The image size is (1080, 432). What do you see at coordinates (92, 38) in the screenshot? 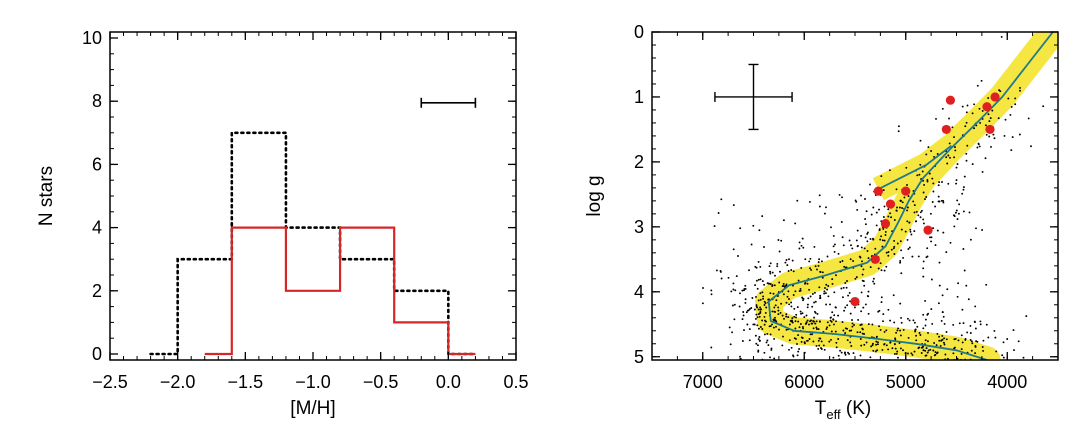
I see `y-tick-label: 10` at bounding box center [92, 38].